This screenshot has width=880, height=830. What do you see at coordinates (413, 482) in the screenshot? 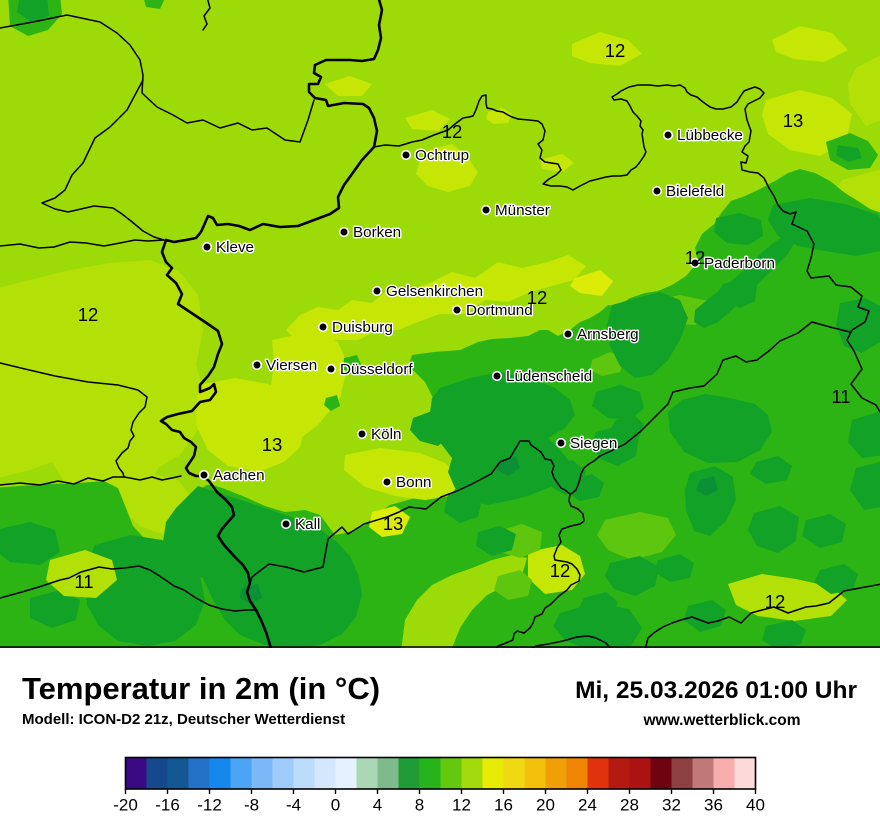
I see `svg-text: Bonn` at bounding box center [413, 482].